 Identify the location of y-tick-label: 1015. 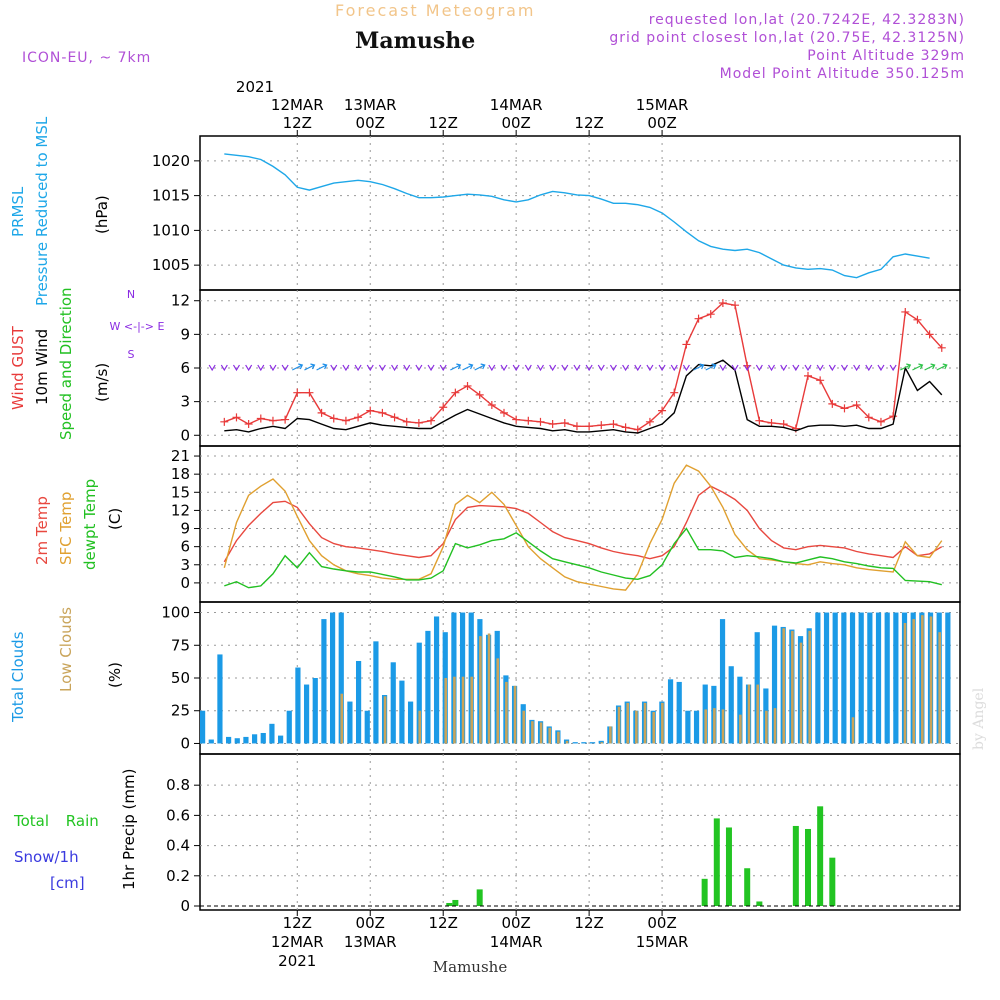
(171, 196).